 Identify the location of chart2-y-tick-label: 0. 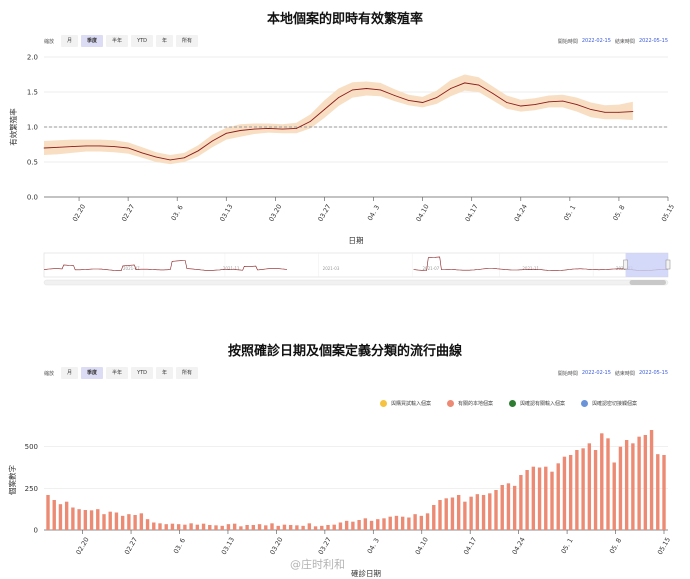
(36, 531).